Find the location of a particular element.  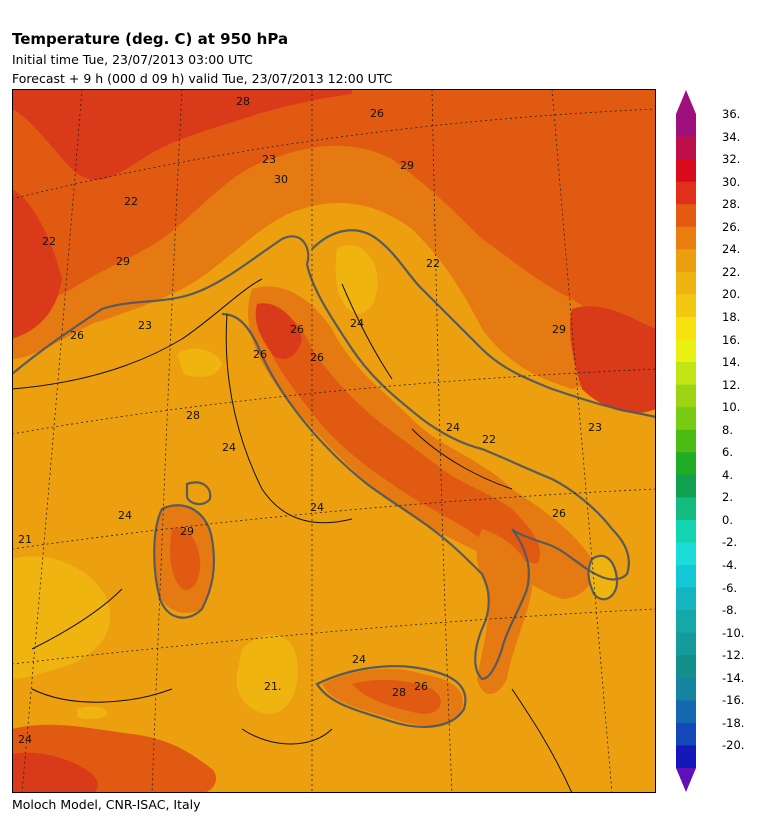

colorbar-label: 6. is located at coordinates (727, 452).